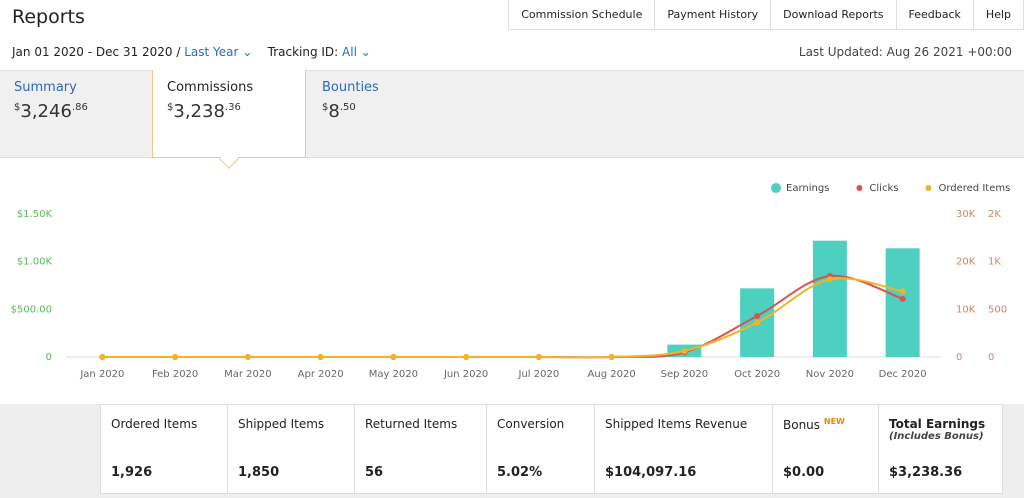 This screenshot has height=498, width=1024. I want to click on amount: 3,238, so click(199, 111).